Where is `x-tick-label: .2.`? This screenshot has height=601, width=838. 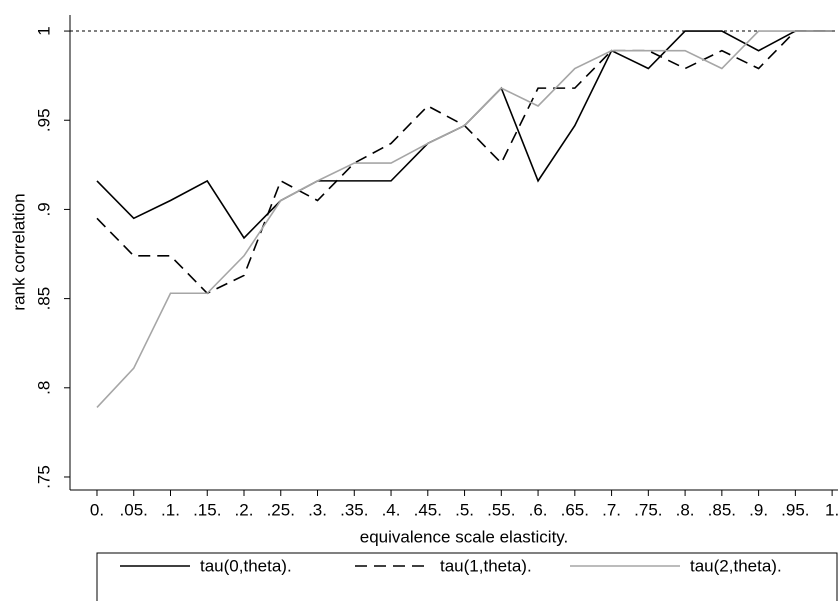
x-tick-label: .2. is located at coordinates (244, 509).